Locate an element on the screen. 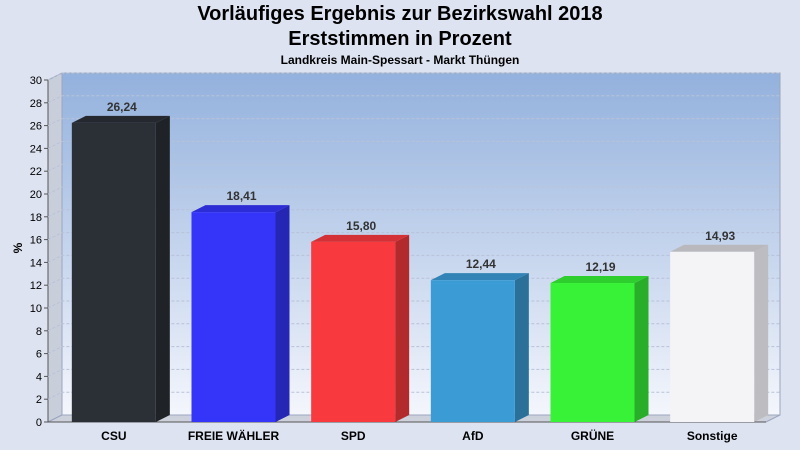  bar-value-label: 12,44 is located at coordinates (481, 264).